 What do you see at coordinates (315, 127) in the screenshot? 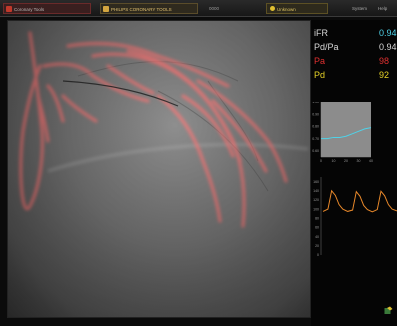
I see `trend-y-tick-label: 0.80` at bounding box center [315, 127].